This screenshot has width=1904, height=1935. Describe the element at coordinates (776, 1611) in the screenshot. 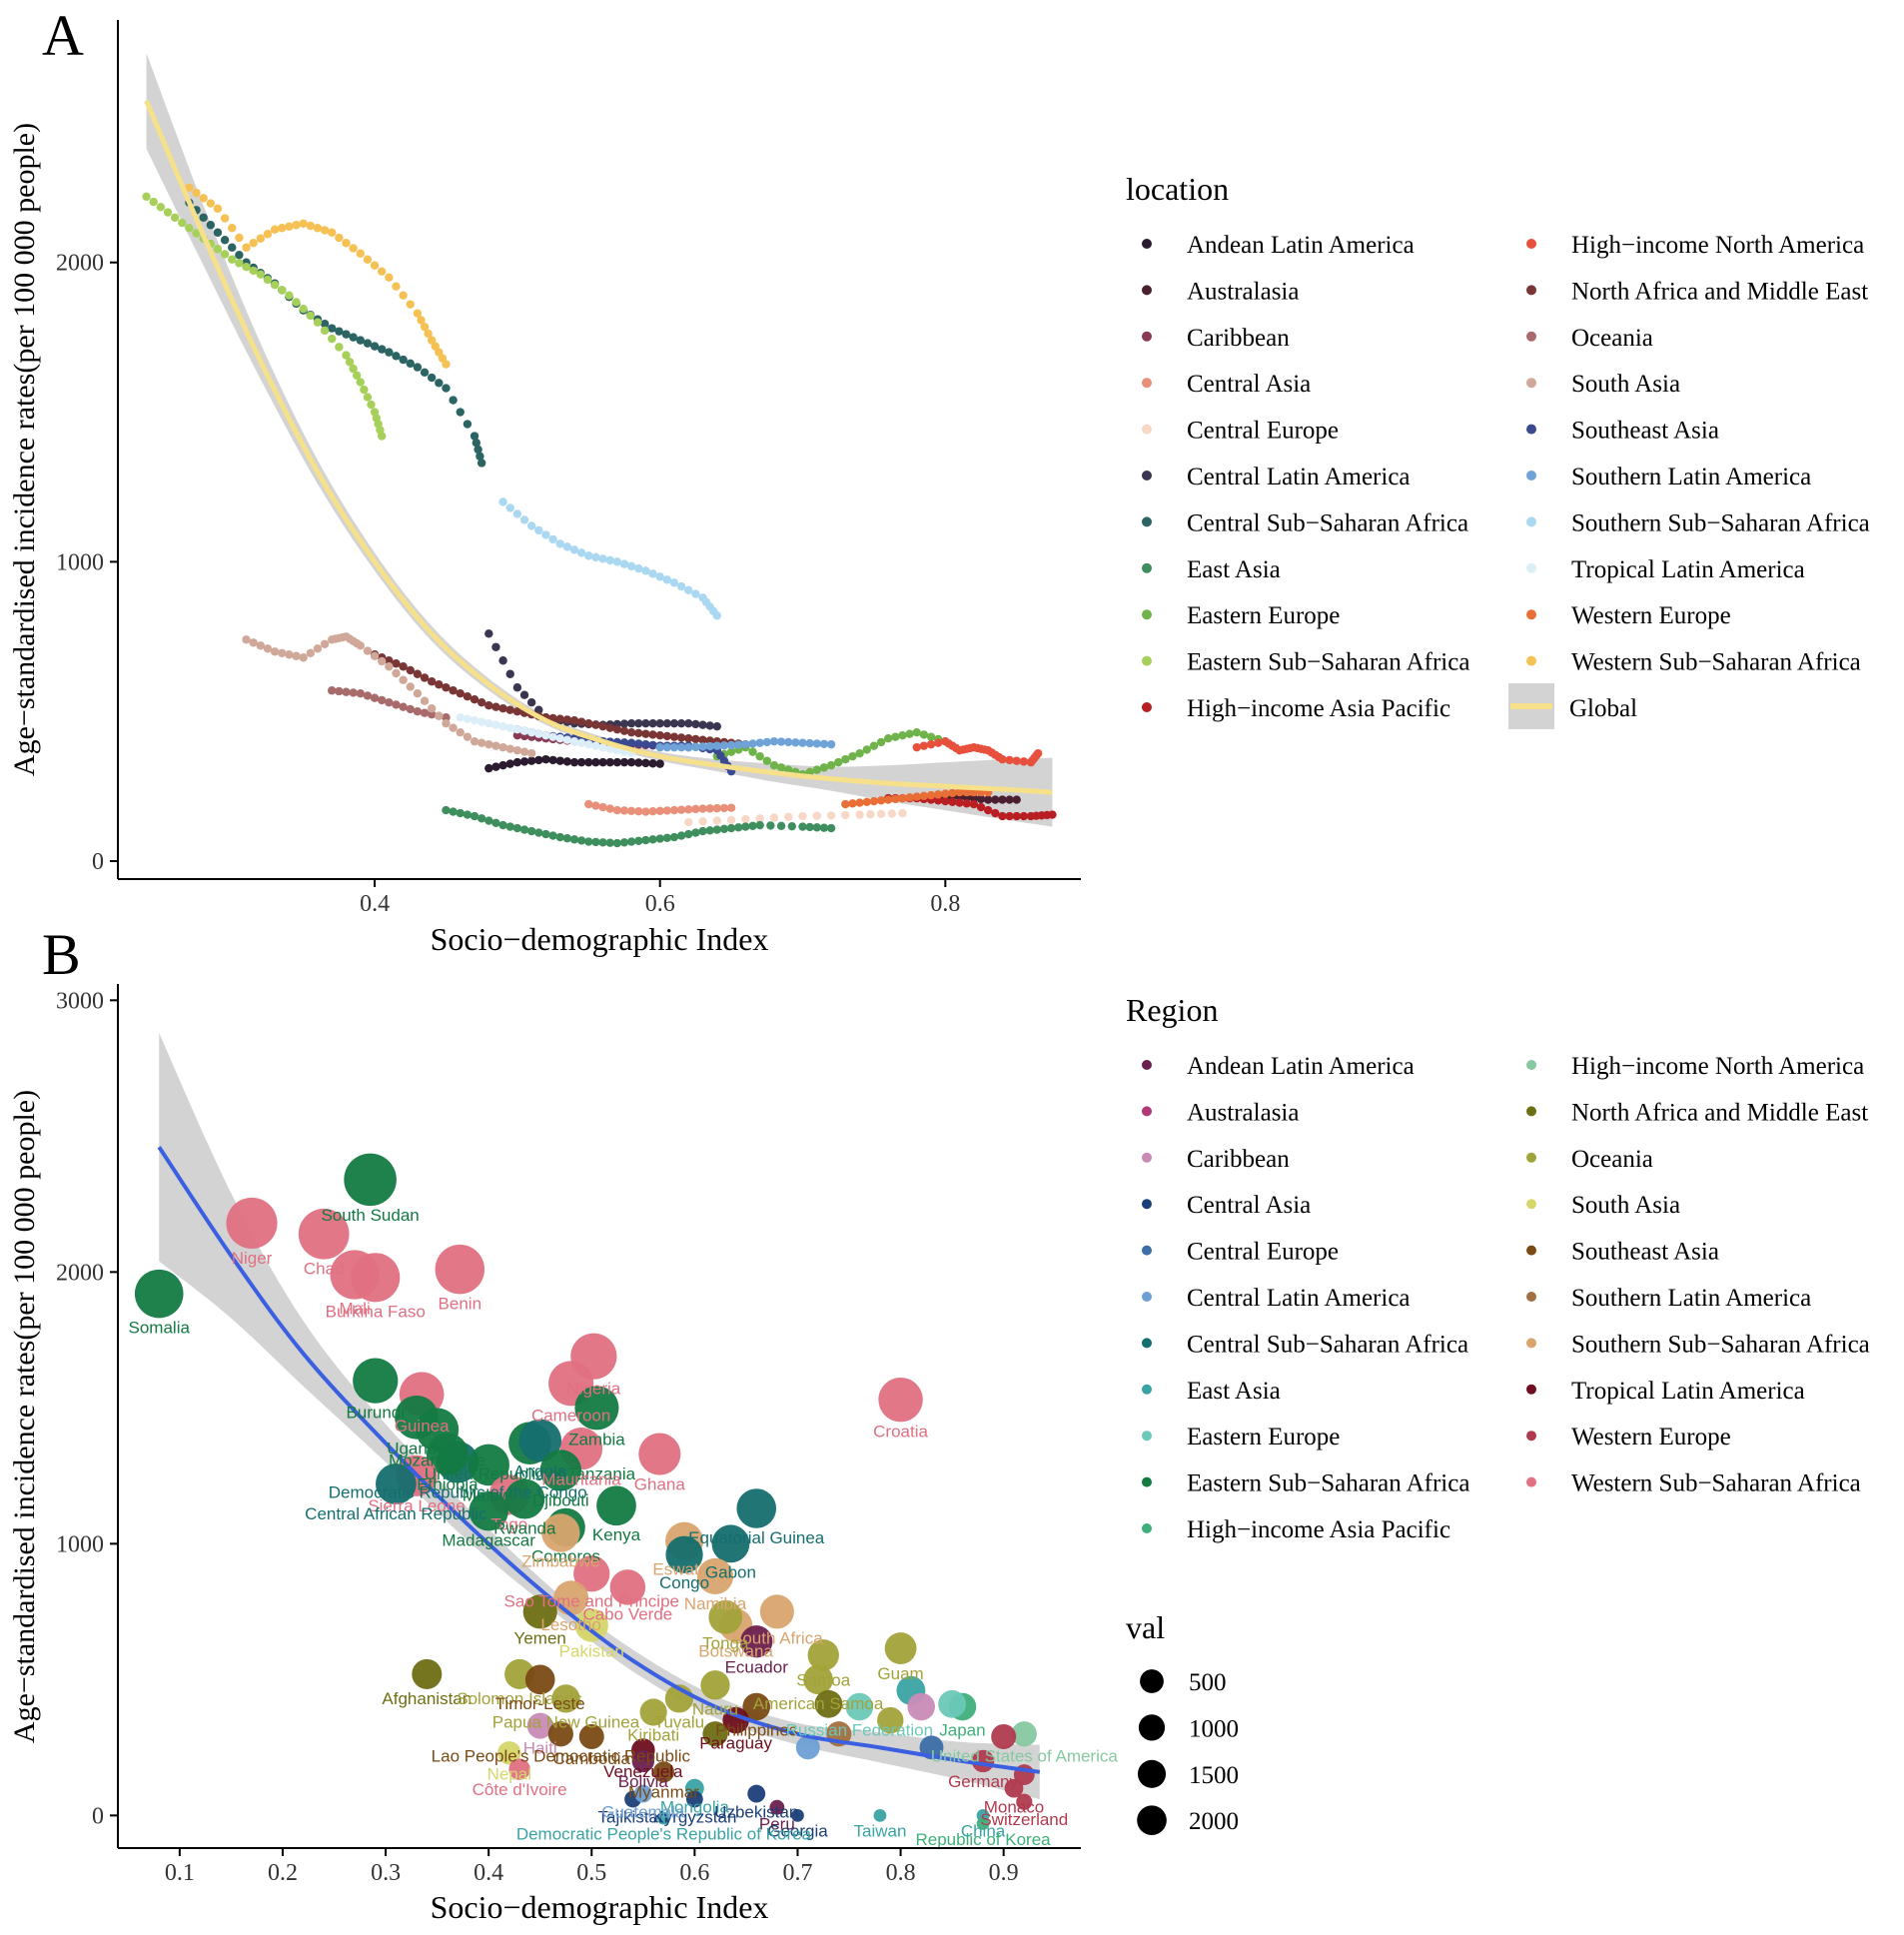

I see `bubble-south-africa` at that location.